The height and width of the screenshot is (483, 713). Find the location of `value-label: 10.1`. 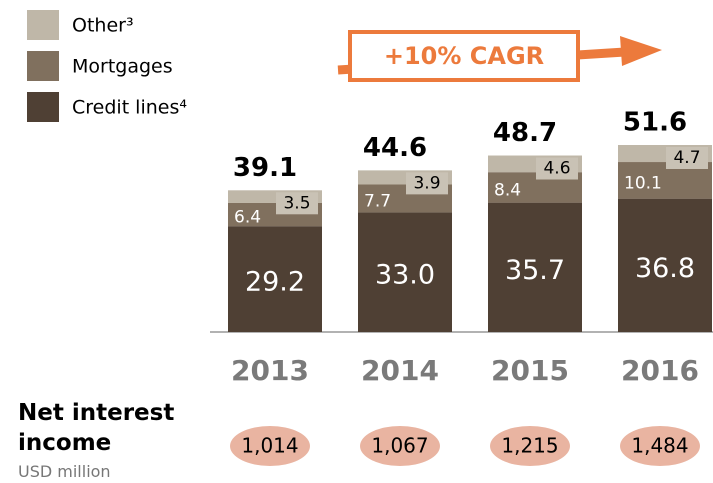

value-label: 10.1 is located at coordinates (643, 183).